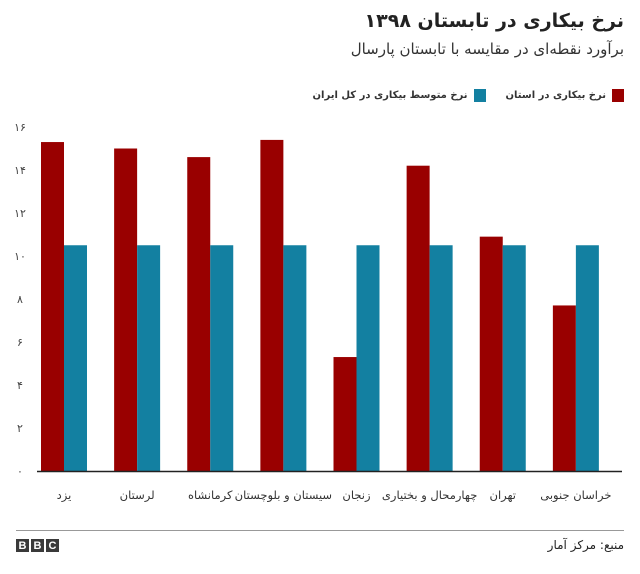  I want to click on y-tick-label: ۱۴, so click(20, 170).